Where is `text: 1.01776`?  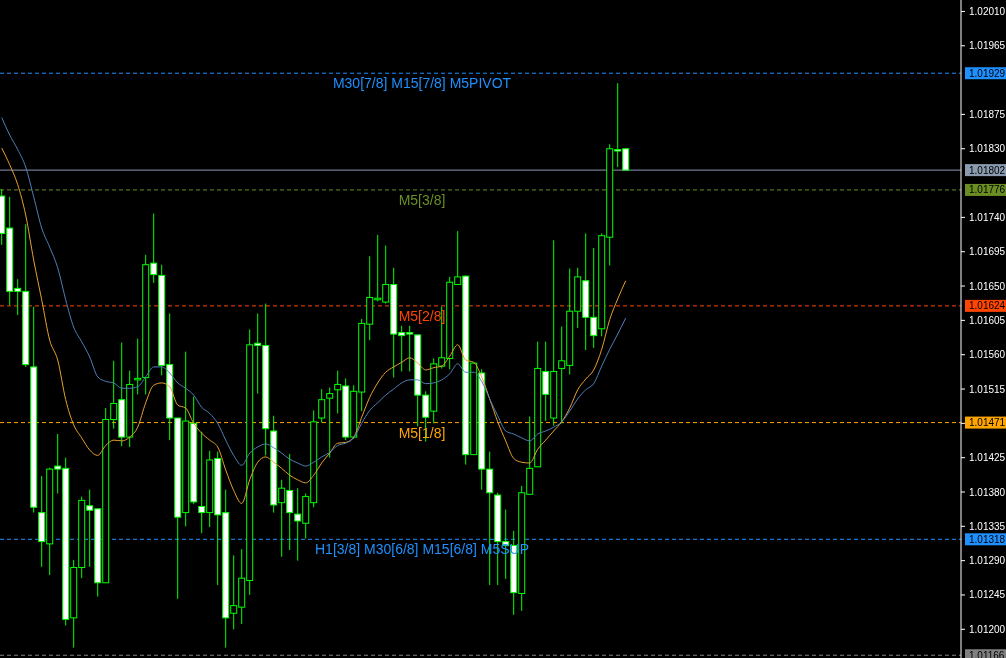 text: 1.01776 is located at coordinates (987, 190).